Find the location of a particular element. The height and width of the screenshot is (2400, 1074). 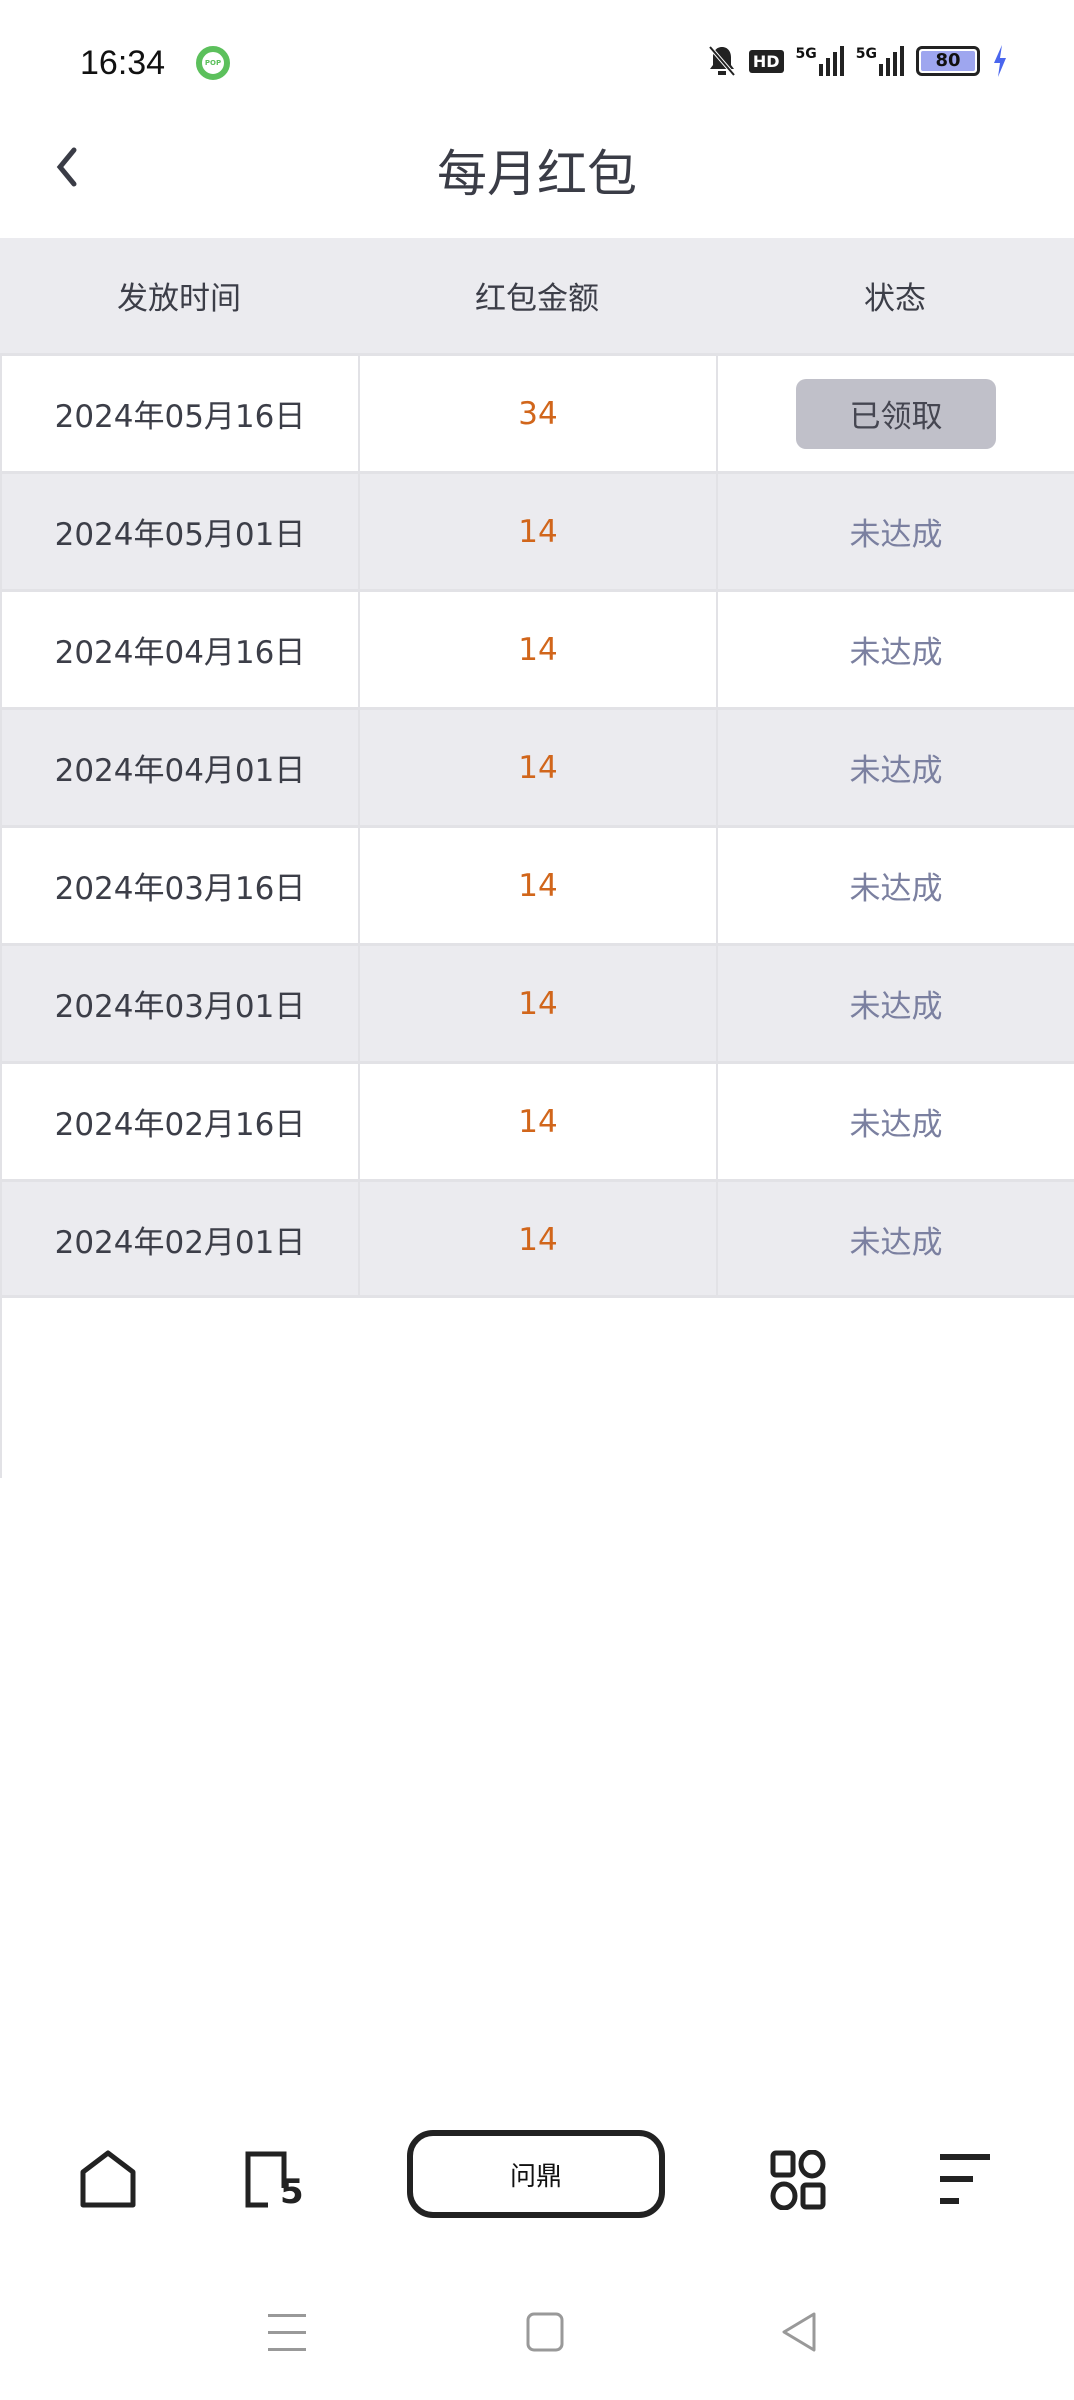

date-cell: 2024年02月01日 is located at coordinates (181, 1239).